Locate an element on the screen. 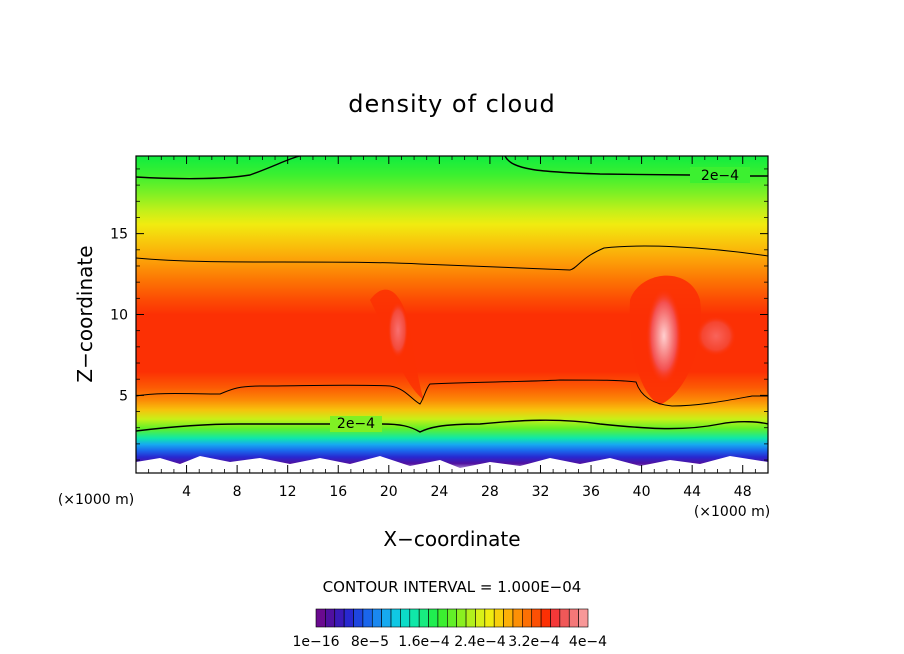 The width and height of the screenshot is (904, 654). updraft-side-core is located at coordinates (716, 336).